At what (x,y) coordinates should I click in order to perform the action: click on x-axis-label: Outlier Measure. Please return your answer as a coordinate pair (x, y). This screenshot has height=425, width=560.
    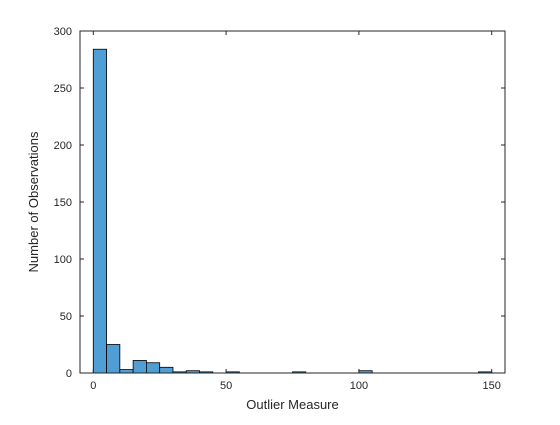
    Looking at the image, I should click on (292, 404).